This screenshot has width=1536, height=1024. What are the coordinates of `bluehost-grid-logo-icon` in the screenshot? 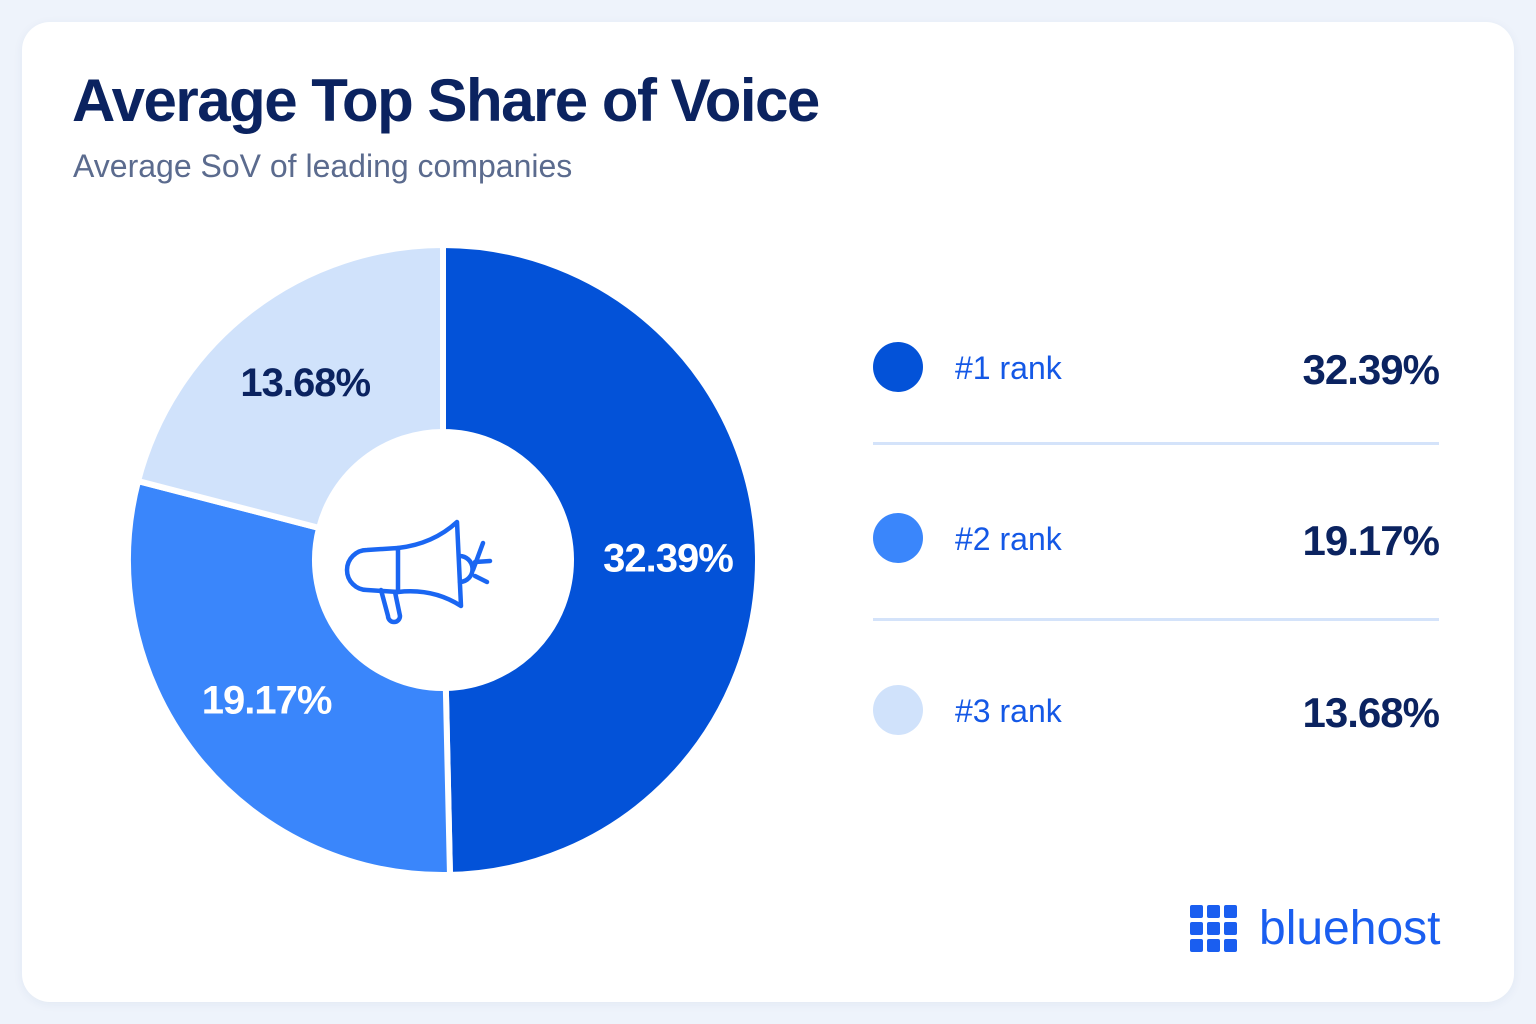 It's located at (1213, 928).